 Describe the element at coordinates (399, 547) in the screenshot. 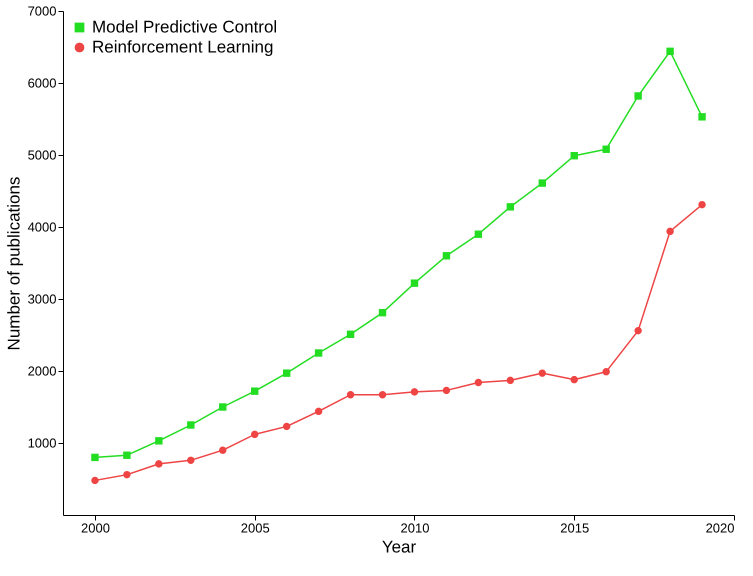

I see `x-axis-title: Year` at that location.